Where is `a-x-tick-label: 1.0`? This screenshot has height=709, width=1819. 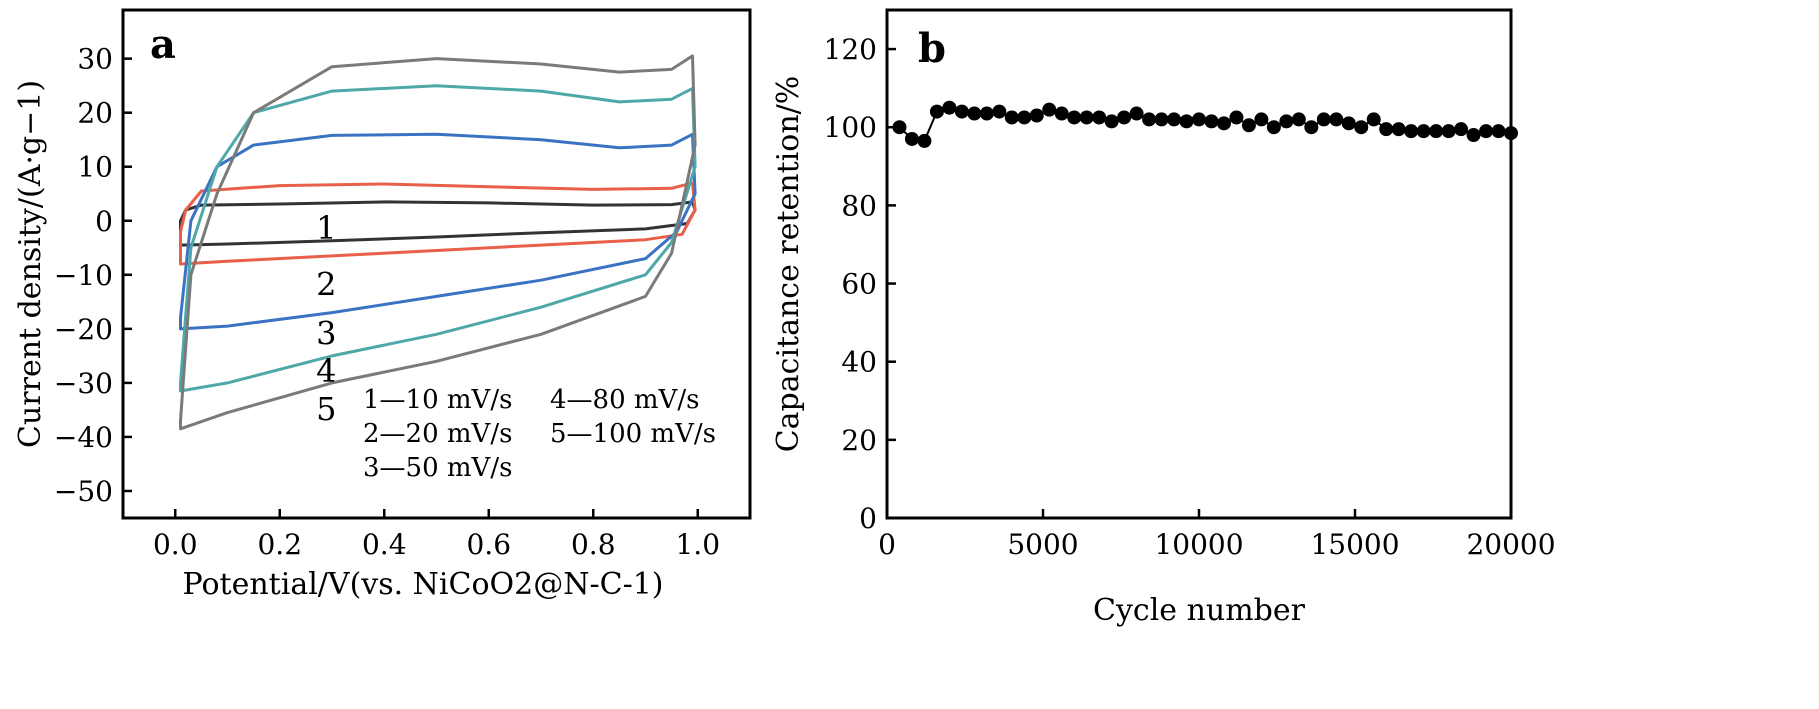 a-x-tick-label: 1.0 is located at coordinates (697, 544).